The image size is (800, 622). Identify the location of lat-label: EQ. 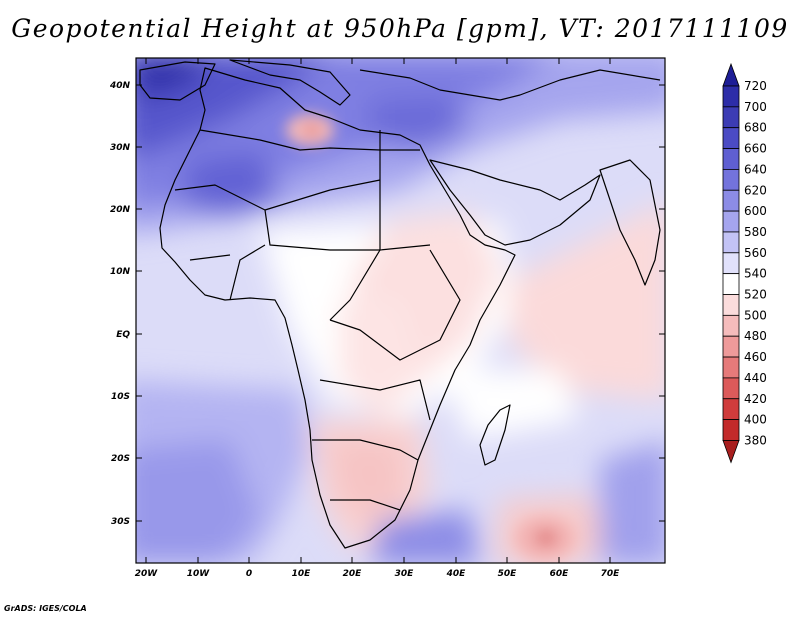
(123, 335).